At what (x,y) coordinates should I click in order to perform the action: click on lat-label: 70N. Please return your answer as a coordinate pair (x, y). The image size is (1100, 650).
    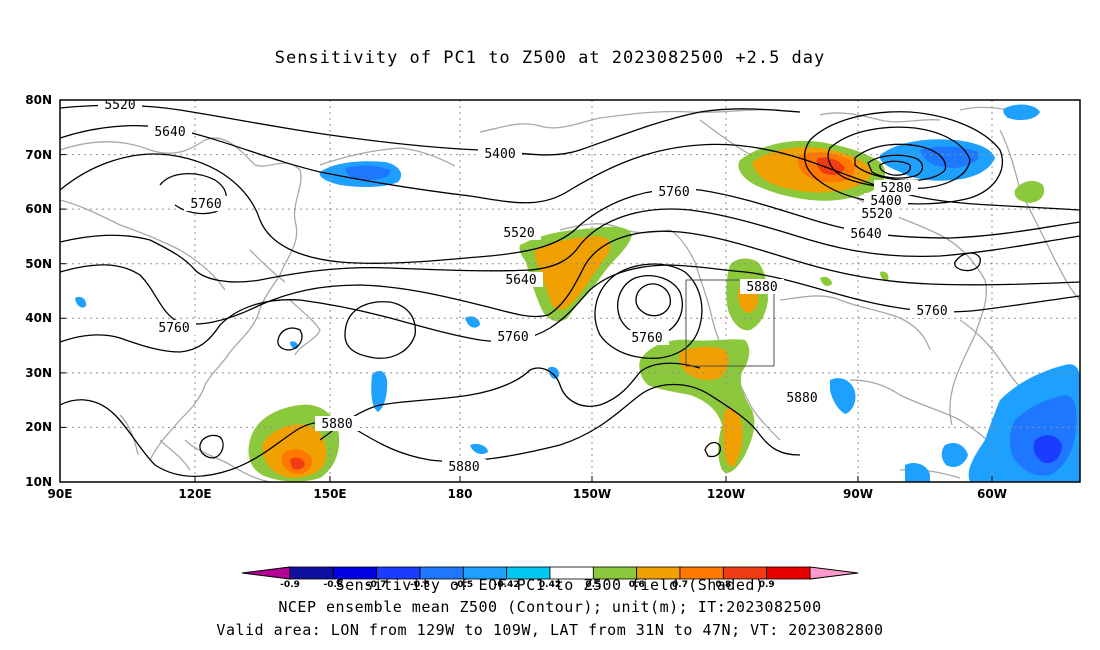
    Looking at the image, I should click on (38, 155).